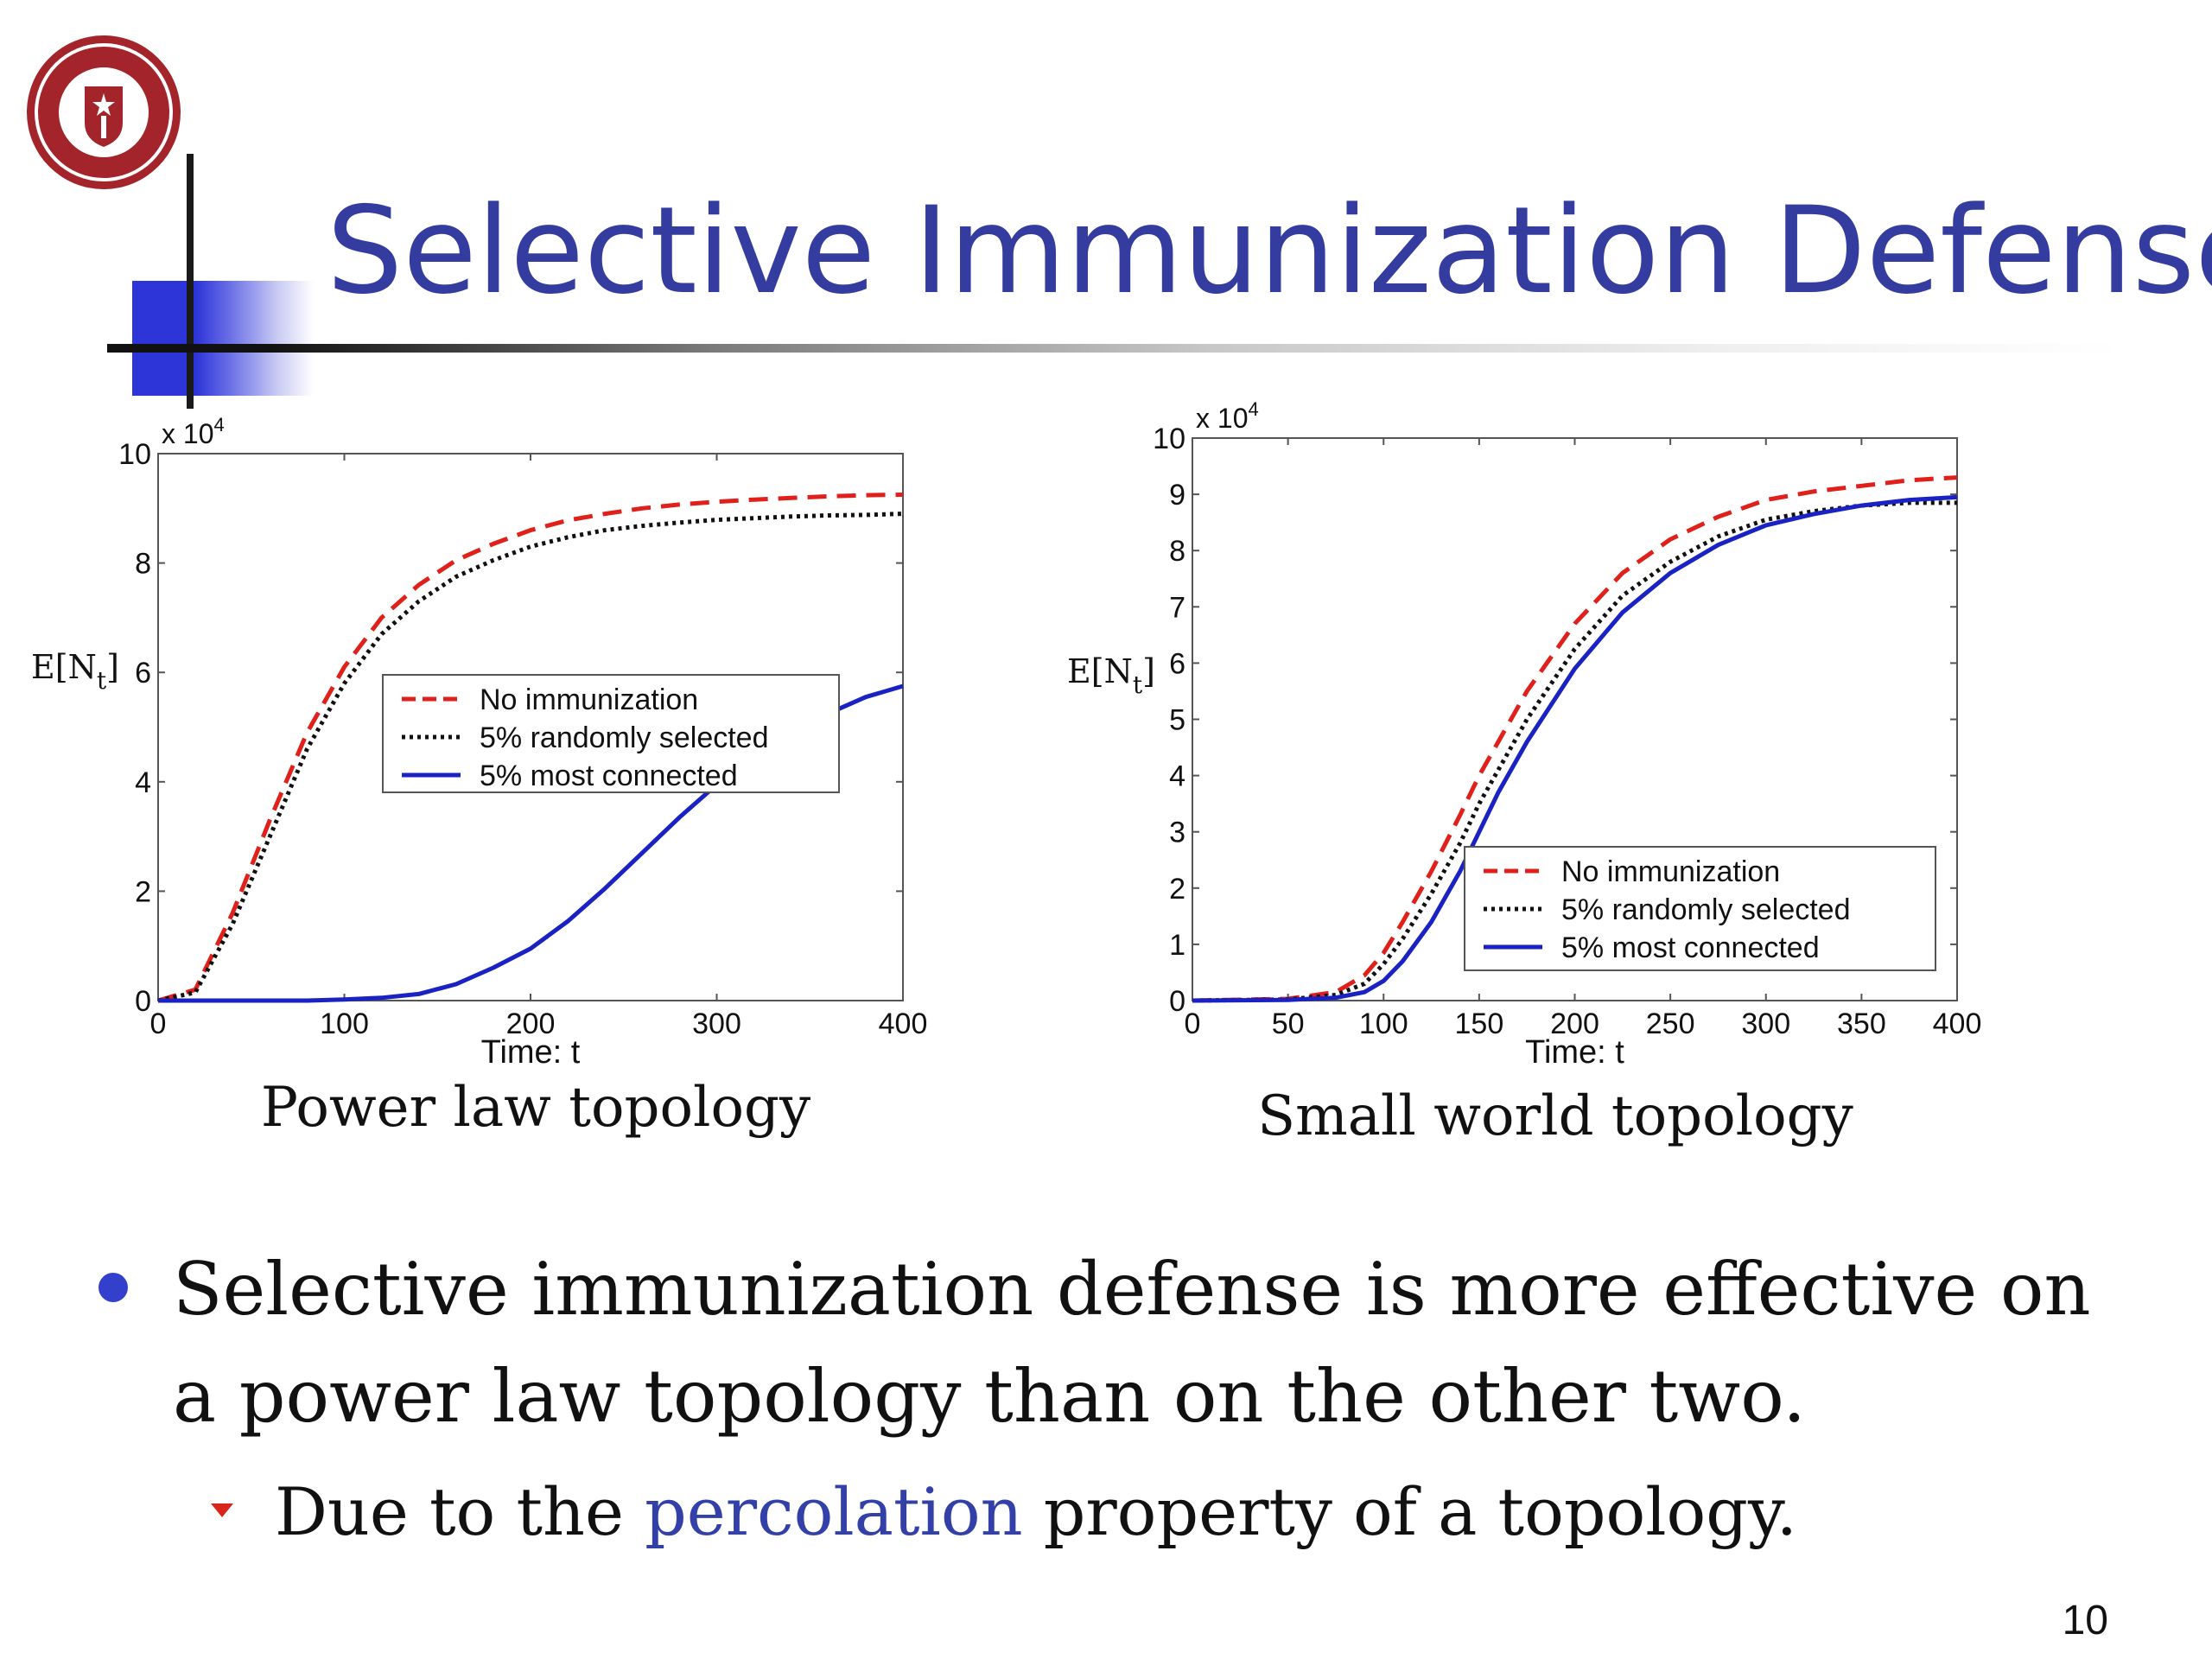  What do you see at coordinates (1177, 607) in the screenshot?
I see `y-tick-label: 7` at bounding box center [1177, 607].